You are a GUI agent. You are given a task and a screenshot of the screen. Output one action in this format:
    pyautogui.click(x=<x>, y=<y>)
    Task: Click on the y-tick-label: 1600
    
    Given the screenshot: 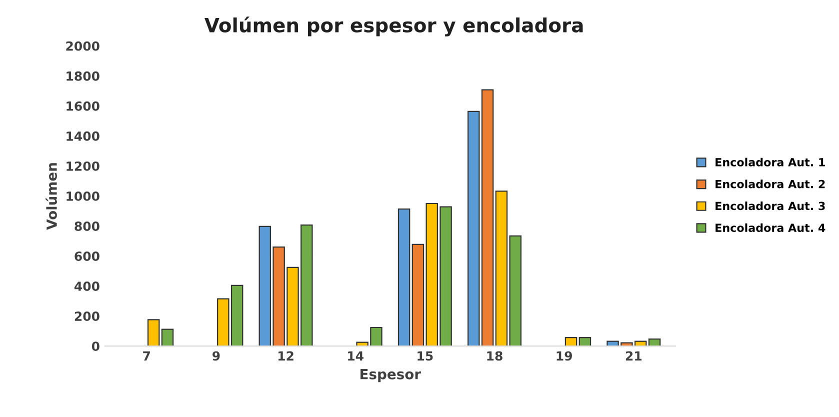 What is the action you would take?
    pyautogui.click(x=83, y=106)
    